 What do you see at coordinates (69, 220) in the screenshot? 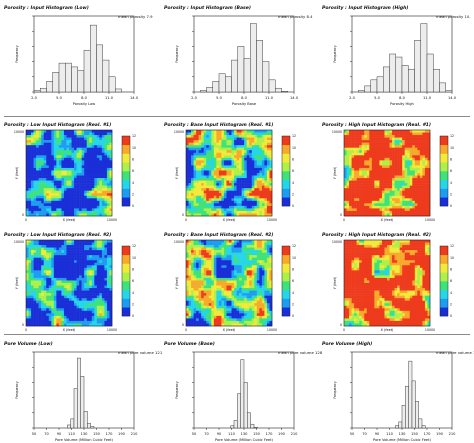
I see `x-axis-label: X (feet)` at bounding box center [69, 220].